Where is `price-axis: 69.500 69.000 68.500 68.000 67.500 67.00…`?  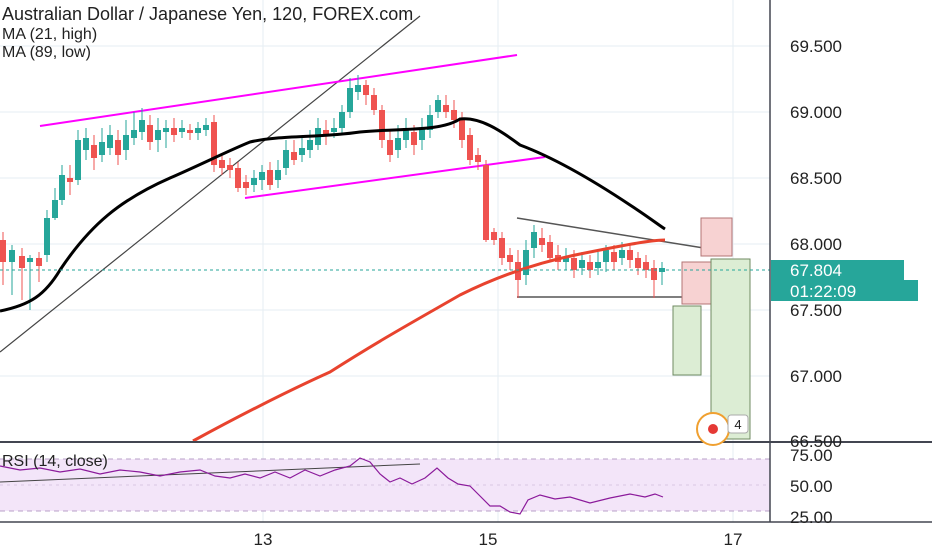 price-axis: 69.500 69.000 68.500 68.000 67.500 67.00… is located at coordinates (816, 244).